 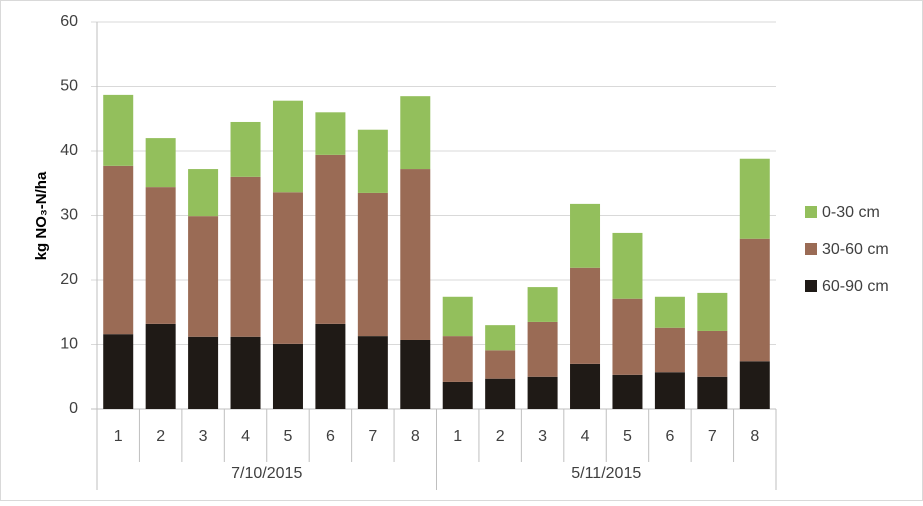 I want to click on y-tick-label: 10, so click(x=69, y=344).